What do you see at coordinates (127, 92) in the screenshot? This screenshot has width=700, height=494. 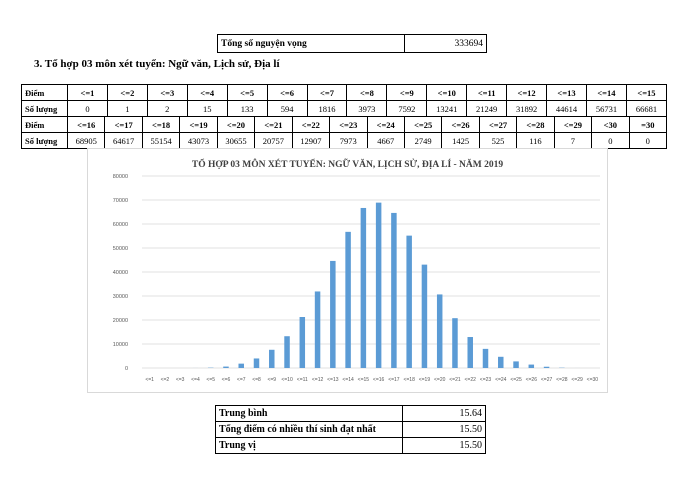 I see `score-cell: <=2` at bounding box center [127, 92].